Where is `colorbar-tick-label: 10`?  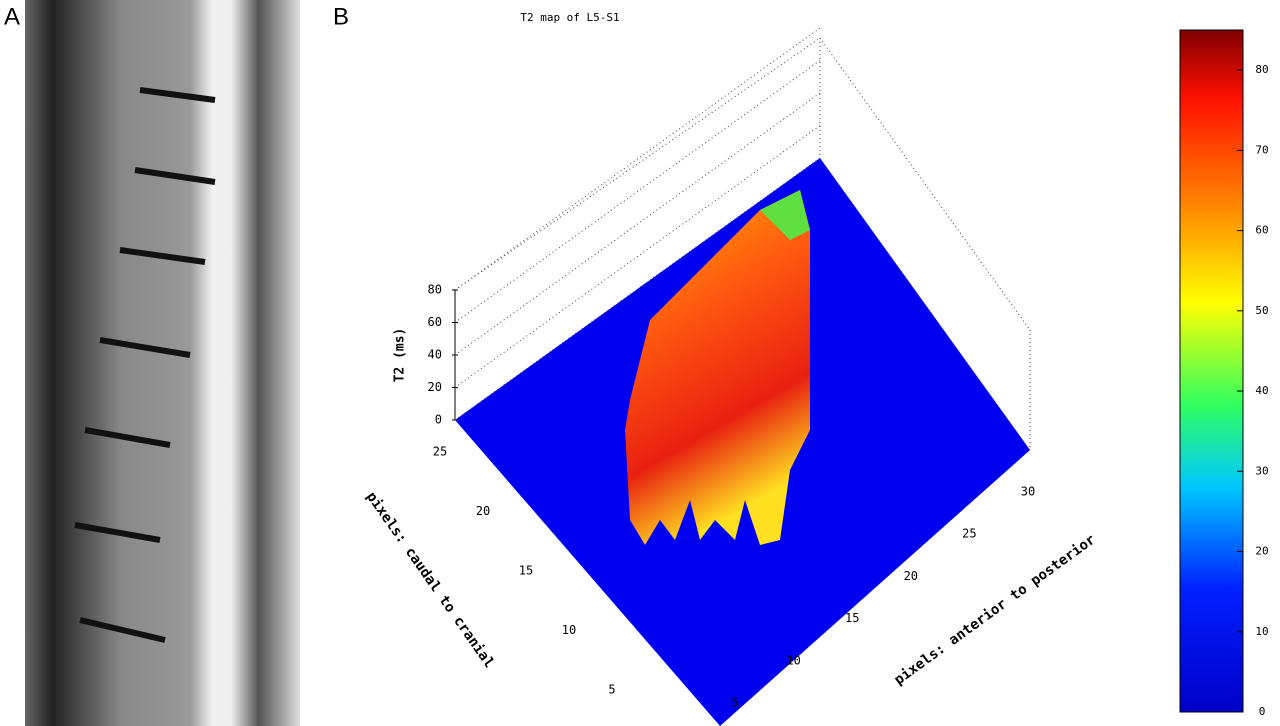
colorbar-tick-label: 10 is located at coordinates (1261, 631).